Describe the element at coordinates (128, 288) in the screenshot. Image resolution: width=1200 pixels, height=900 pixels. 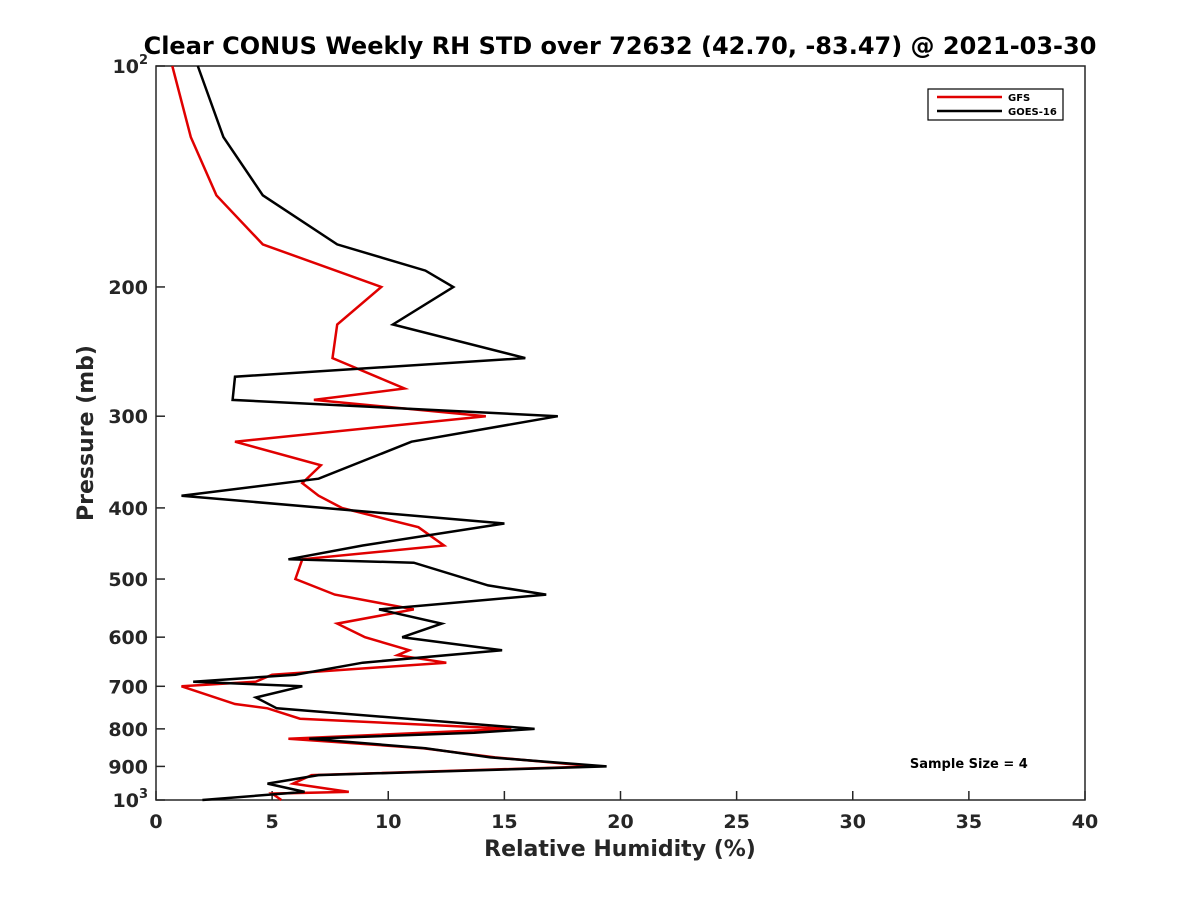
I see `y-tick-label-200: 200` at that location.